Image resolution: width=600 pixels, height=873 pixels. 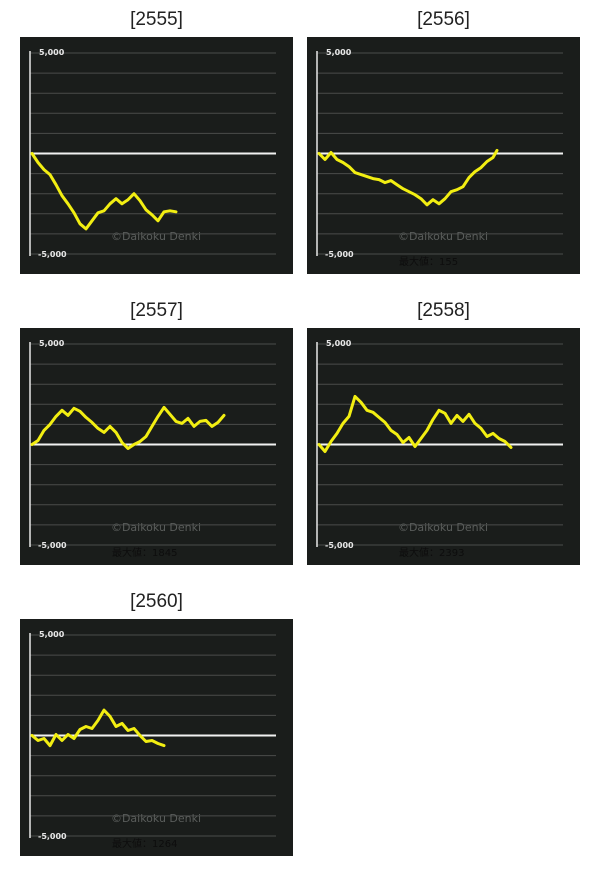 What do you see at coordinates (431, 552) in the screenshot?
I see `max-value-label: 最大値：2393` at bounding box center [431, 552].